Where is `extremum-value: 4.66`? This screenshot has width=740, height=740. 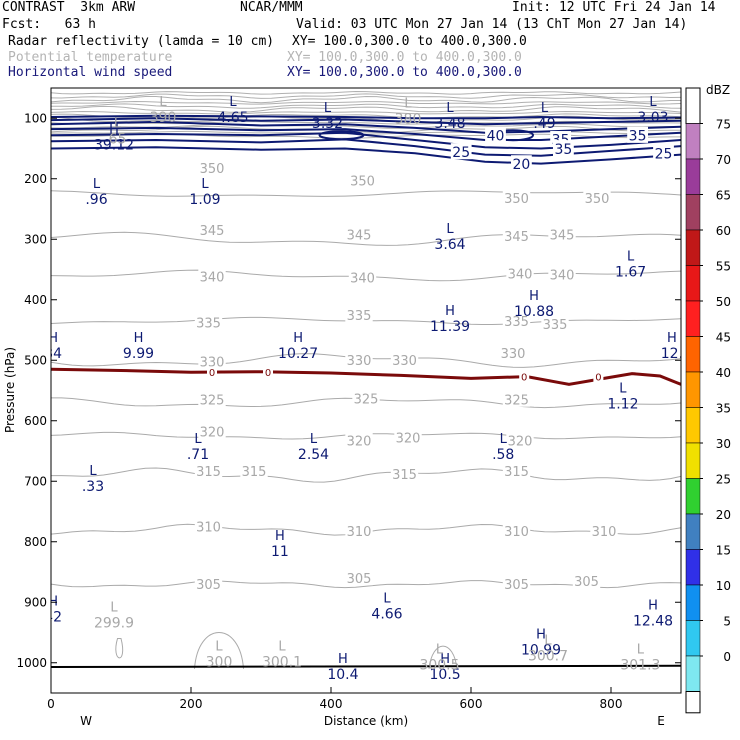
extremum-value: 4.66 is located at coordinates (386, 614).